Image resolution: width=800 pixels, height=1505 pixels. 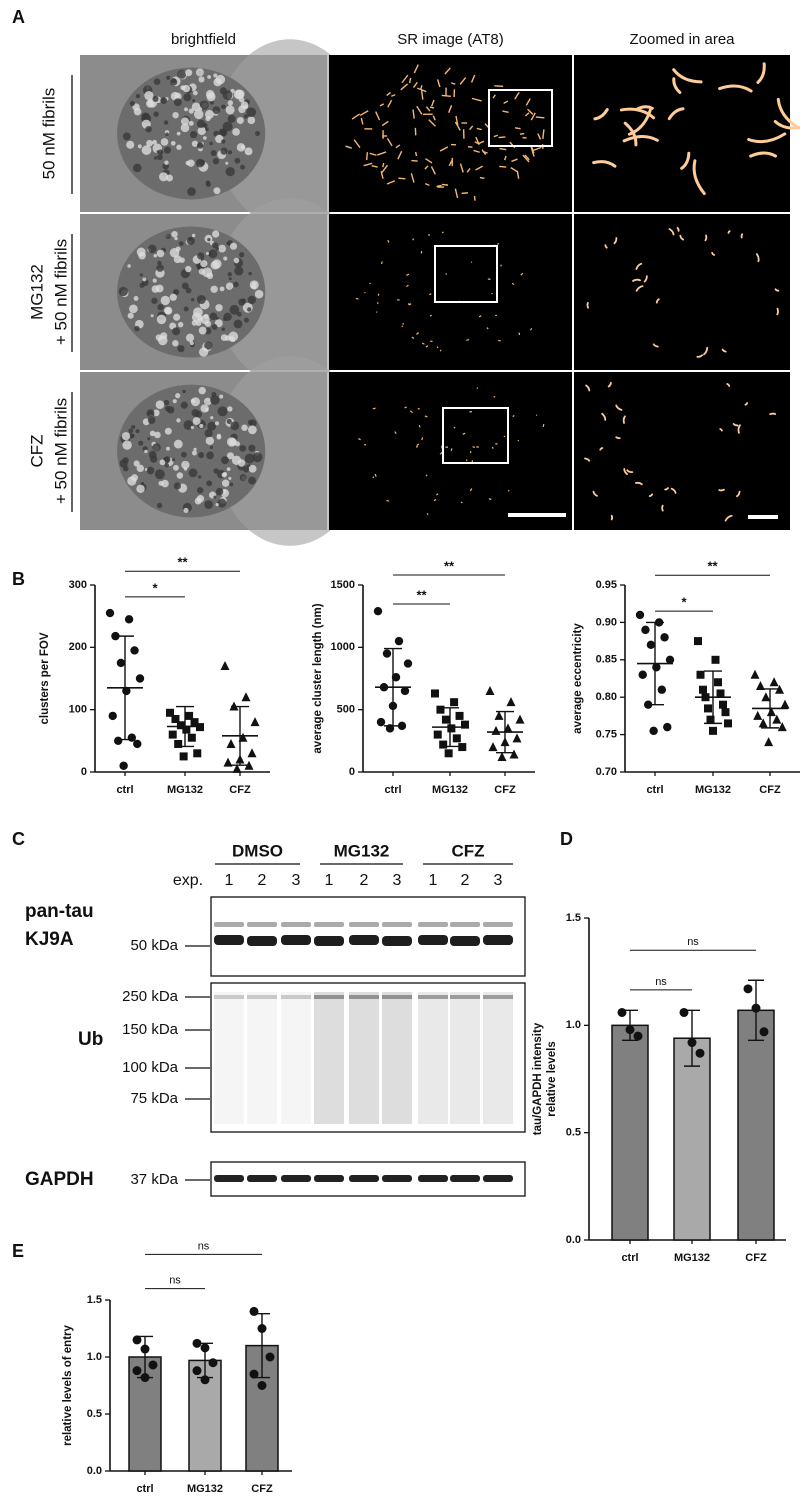 What do you see at coordinates (684, 602) in the screenshot?
I see `significance-label: *` at bounding box center [684, 602].